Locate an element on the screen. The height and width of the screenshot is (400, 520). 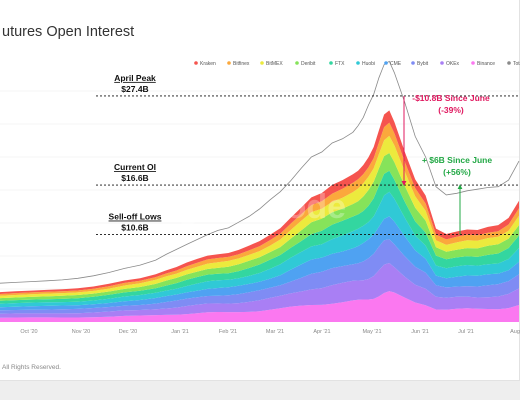
legend-label: Binance is located at coordinates (486, 64).